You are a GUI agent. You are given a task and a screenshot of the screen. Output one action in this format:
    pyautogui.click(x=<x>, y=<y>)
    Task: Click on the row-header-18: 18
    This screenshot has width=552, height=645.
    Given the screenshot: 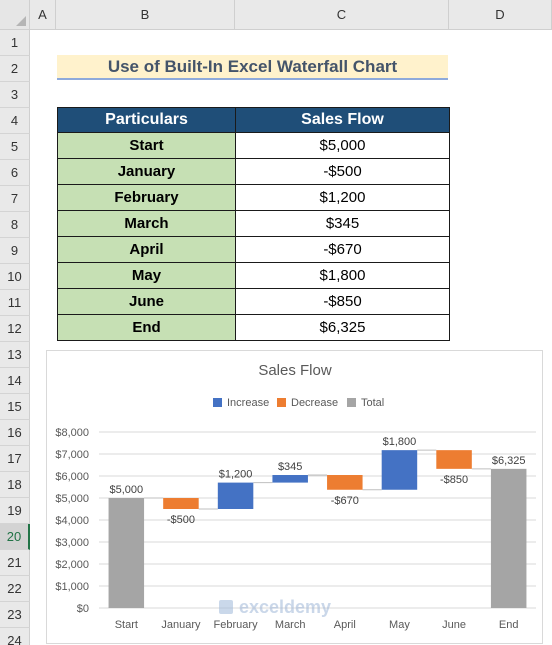 What is the action you would take?
    pyautogui.click(x=15, y=485)
    